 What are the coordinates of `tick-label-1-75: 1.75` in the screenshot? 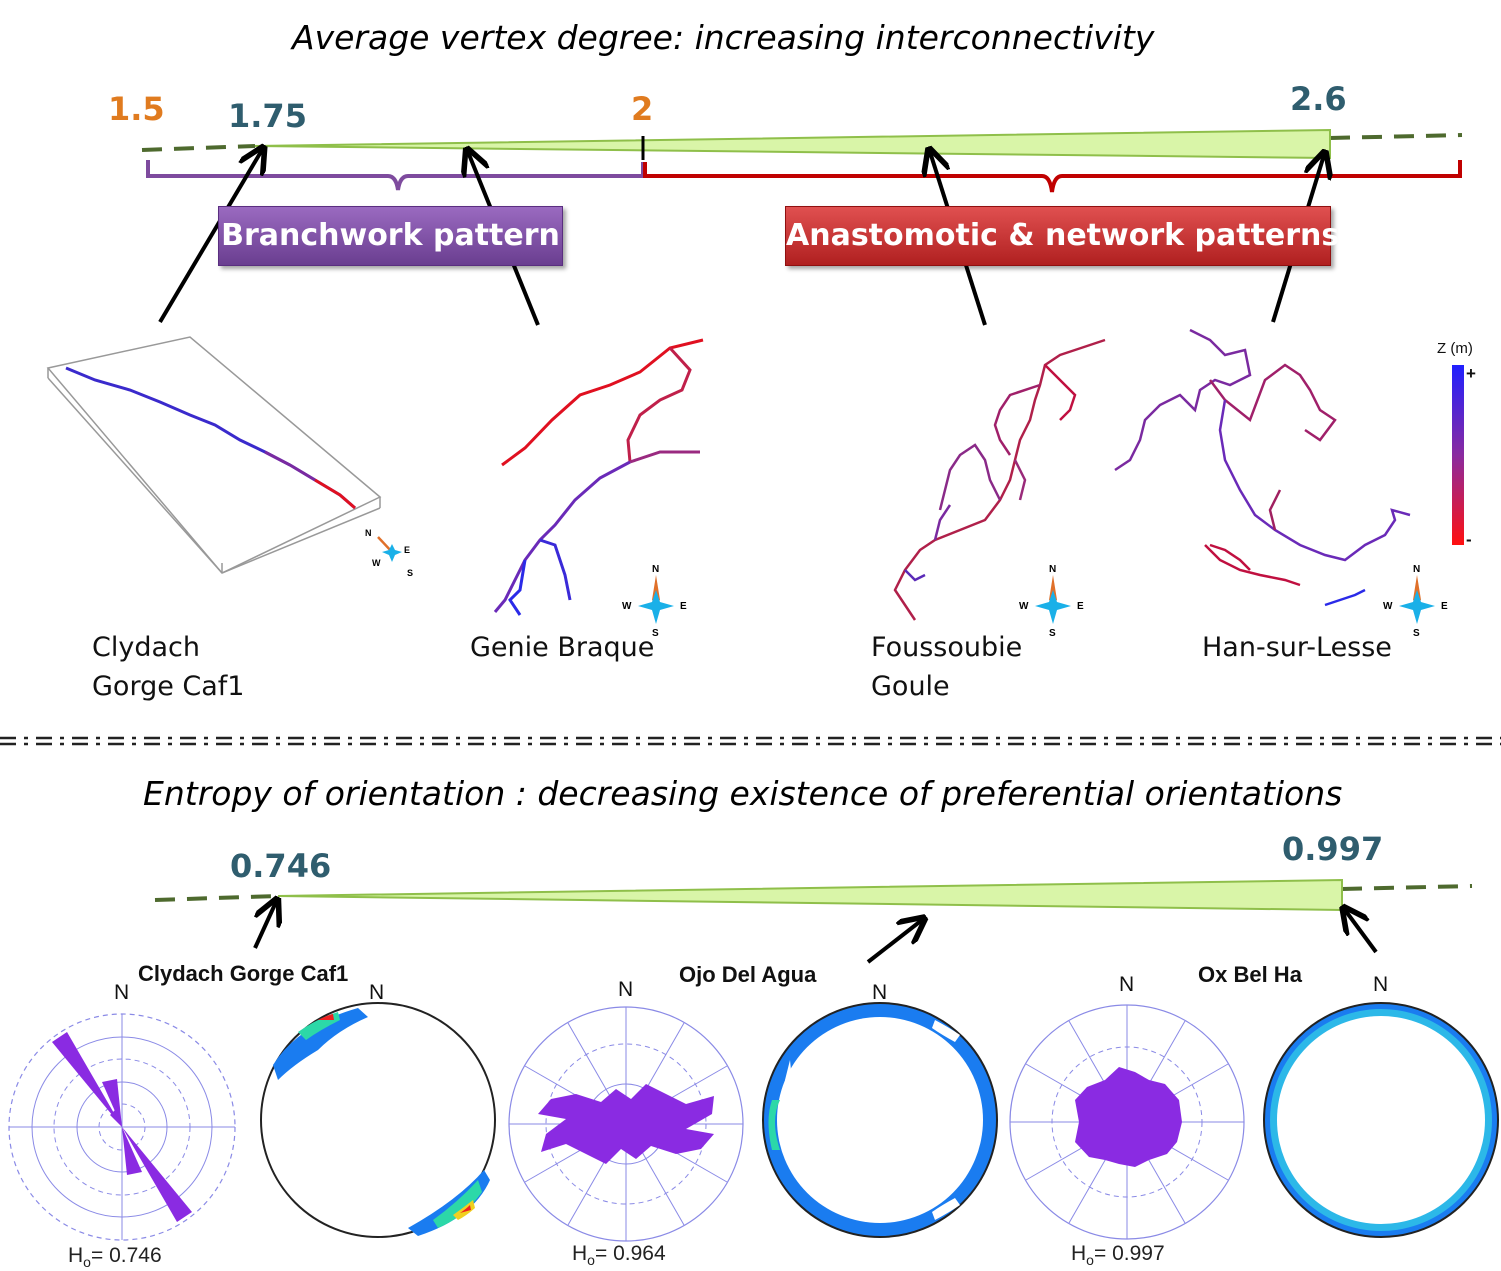 It's located at (267, 116).